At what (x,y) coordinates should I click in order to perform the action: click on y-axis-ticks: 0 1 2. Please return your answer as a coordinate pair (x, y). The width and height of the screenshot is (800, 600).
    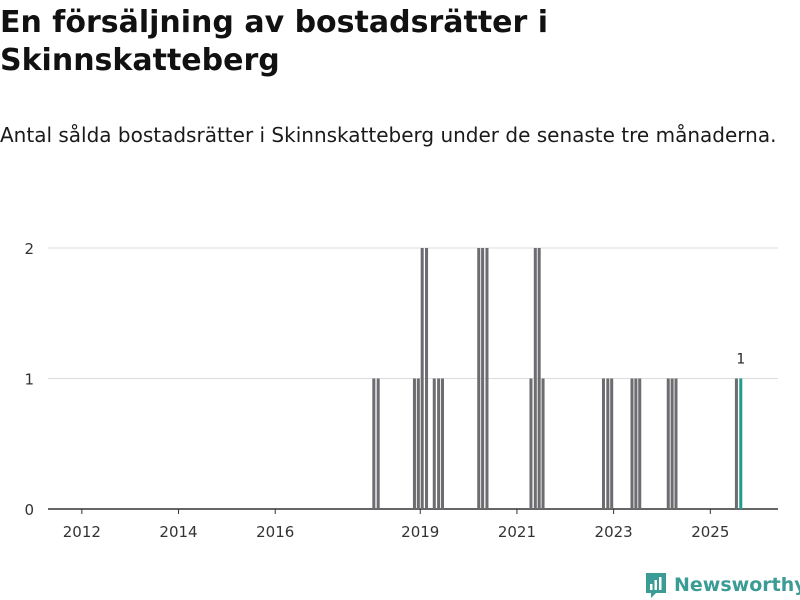
    Looking at the image, I should click on (29, 379).